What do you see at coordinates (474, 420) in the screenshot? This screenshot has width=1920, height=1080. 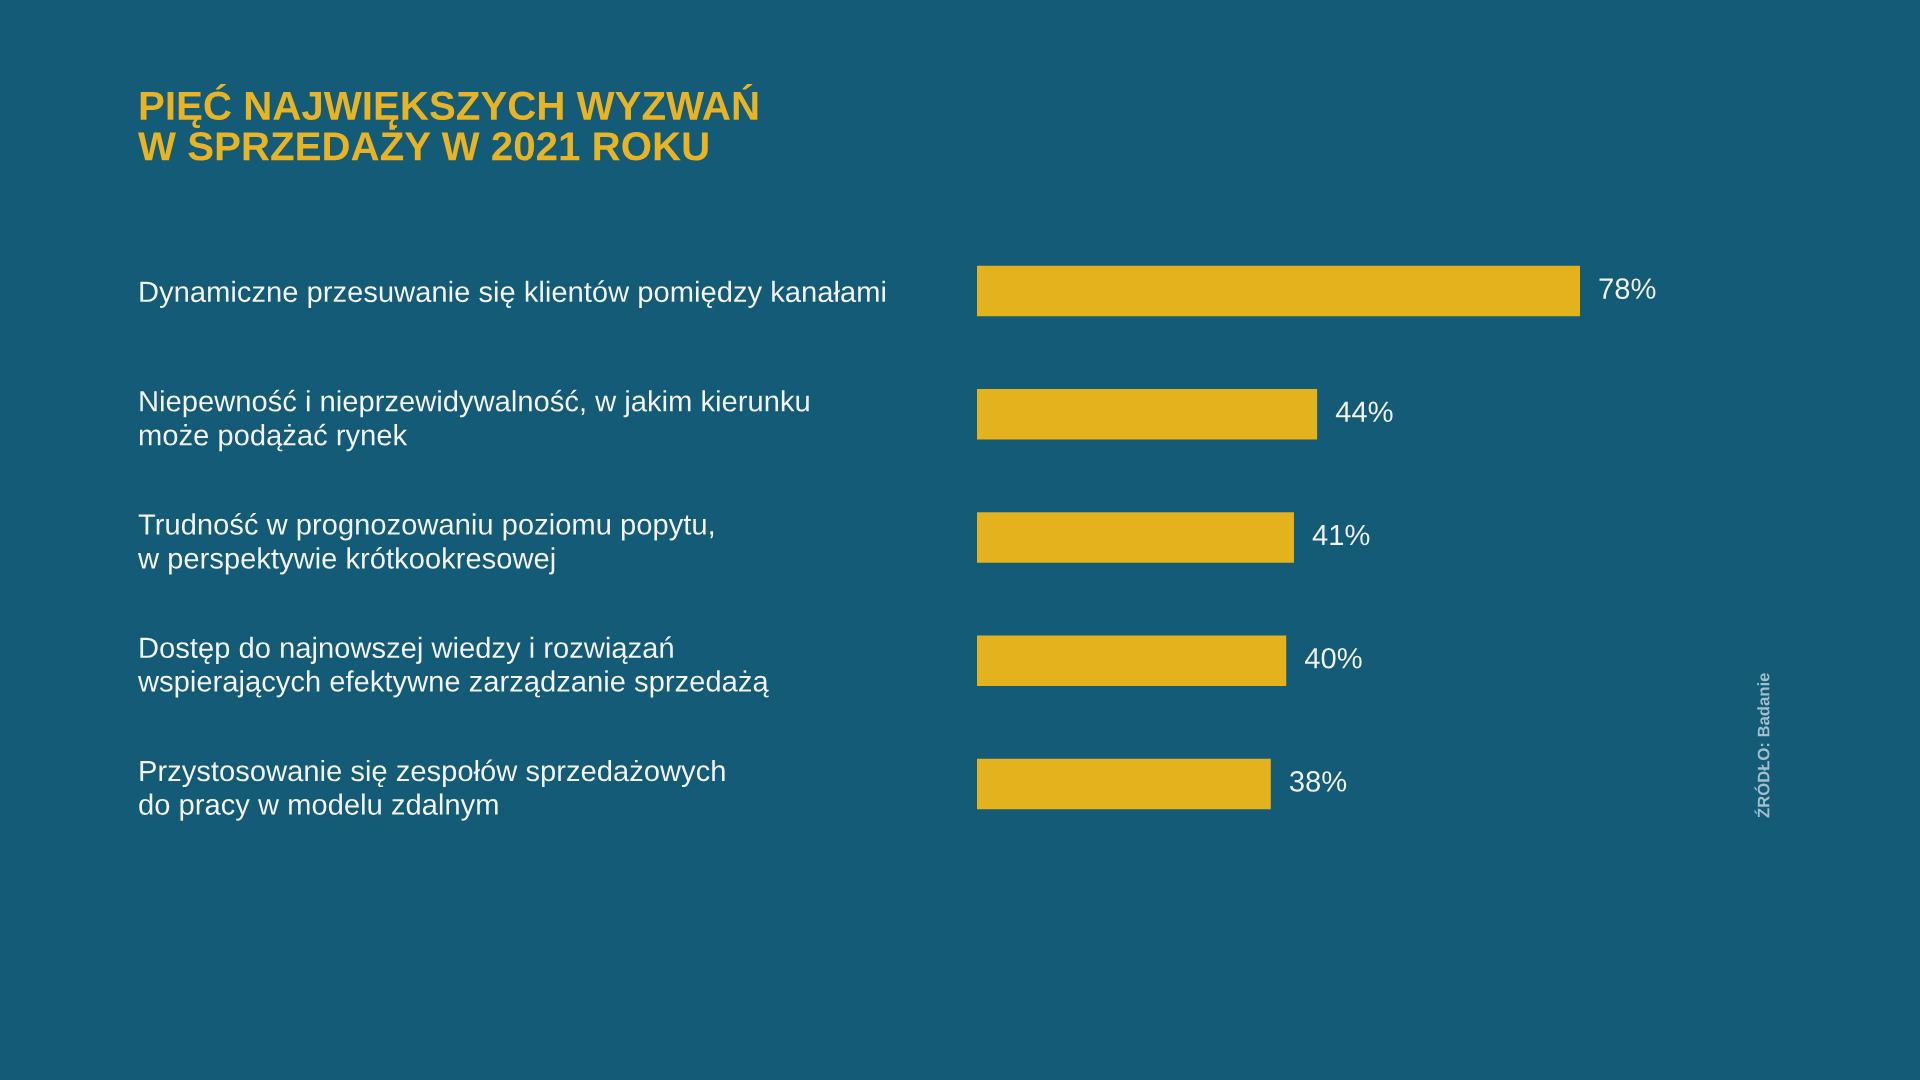 I see `y-tick-label: Niepewność i nieprzewidywalność, w jakim kierunku może podążać rynek` at bounding box center [474, 420].